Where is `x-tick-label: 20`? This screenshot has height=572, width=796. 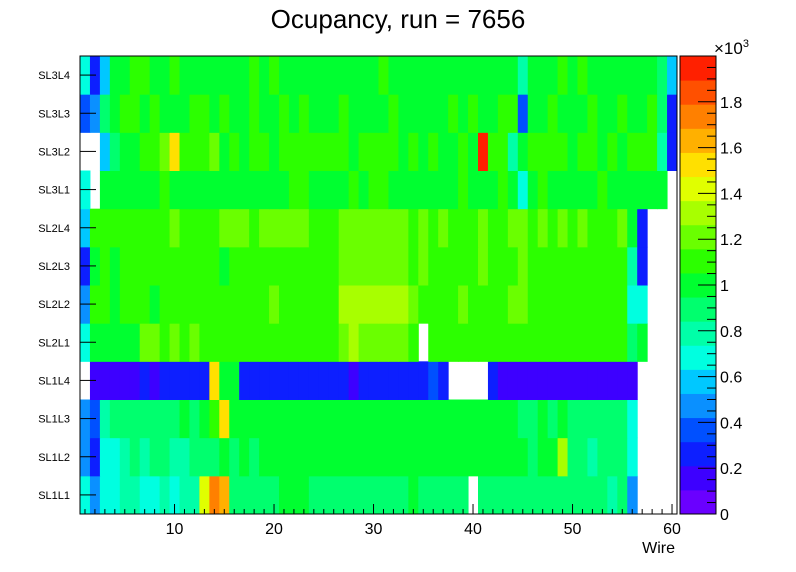 x-tick-label: 20 is located at coordinates (274, 529).